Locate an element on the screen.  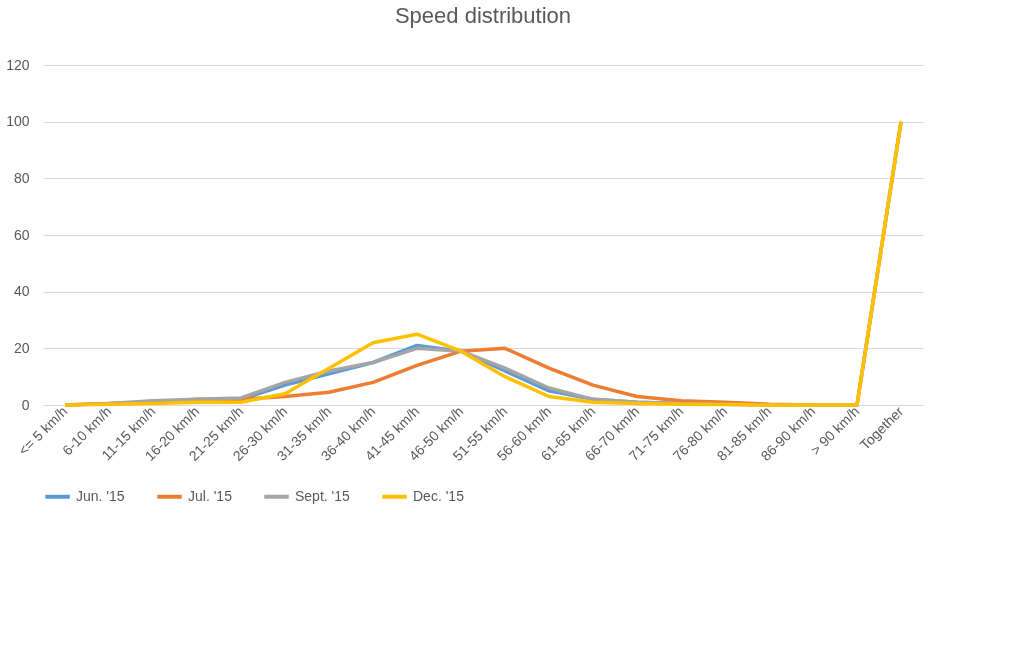
legend-label: Jun. '15 is located at coordinates (100, 495).